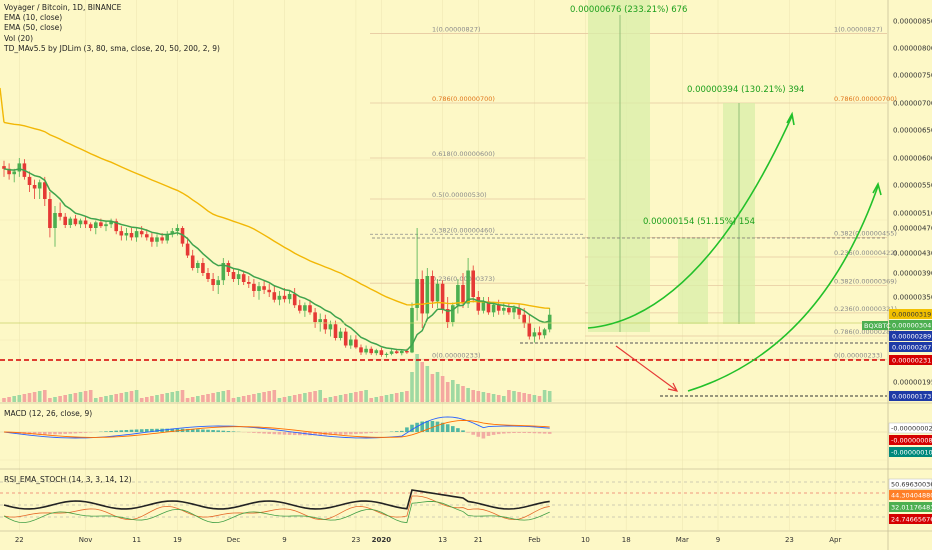 Image resolution: width=932 pixels, height=550 pixels. I want to click on legend-ema50: EMA (50, close), so click(33, 28).